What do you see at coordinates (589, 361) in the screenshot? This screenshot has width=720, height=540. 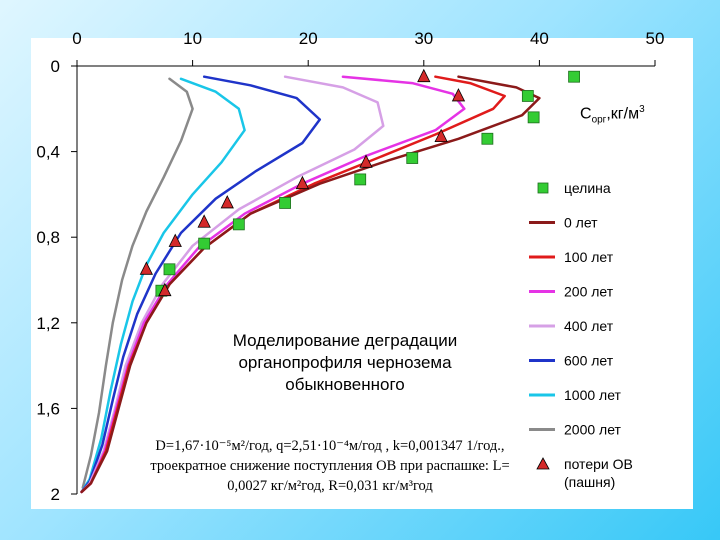 I see `legend-label: 600 лет` at bounding box center [589, 361].